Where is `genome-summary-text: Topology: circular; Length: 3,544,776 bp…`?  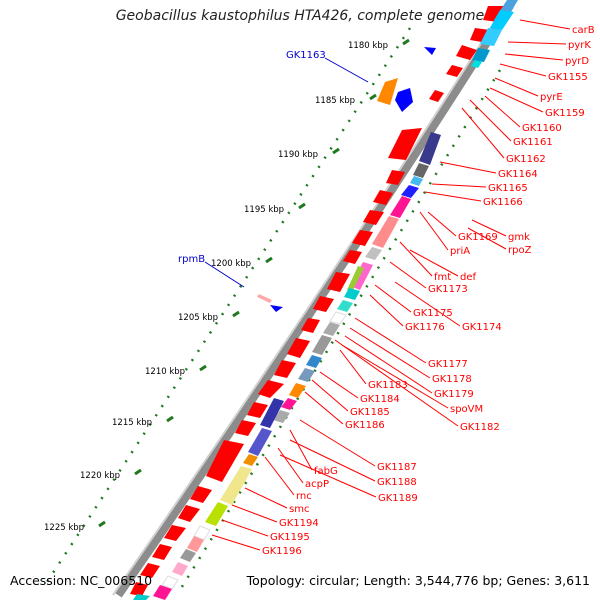 genome-summary-text: Topology: circular; Length: 3,544,776 bp… is located at coordinates (418, 580).